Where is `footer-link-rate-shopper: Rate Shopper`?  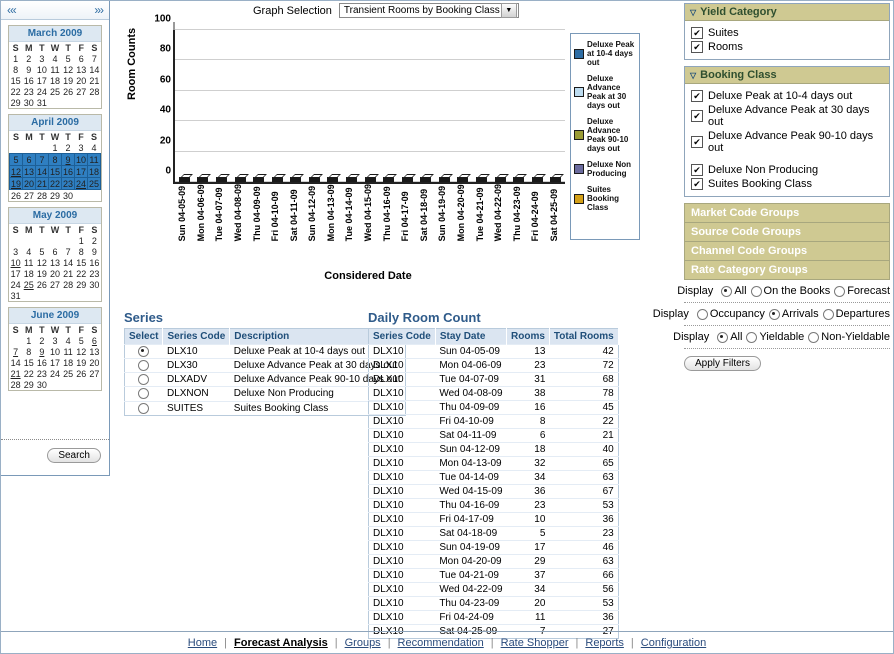
footer-link-rate-shopper: Rate Shopper is located at coordinates (534, 643).